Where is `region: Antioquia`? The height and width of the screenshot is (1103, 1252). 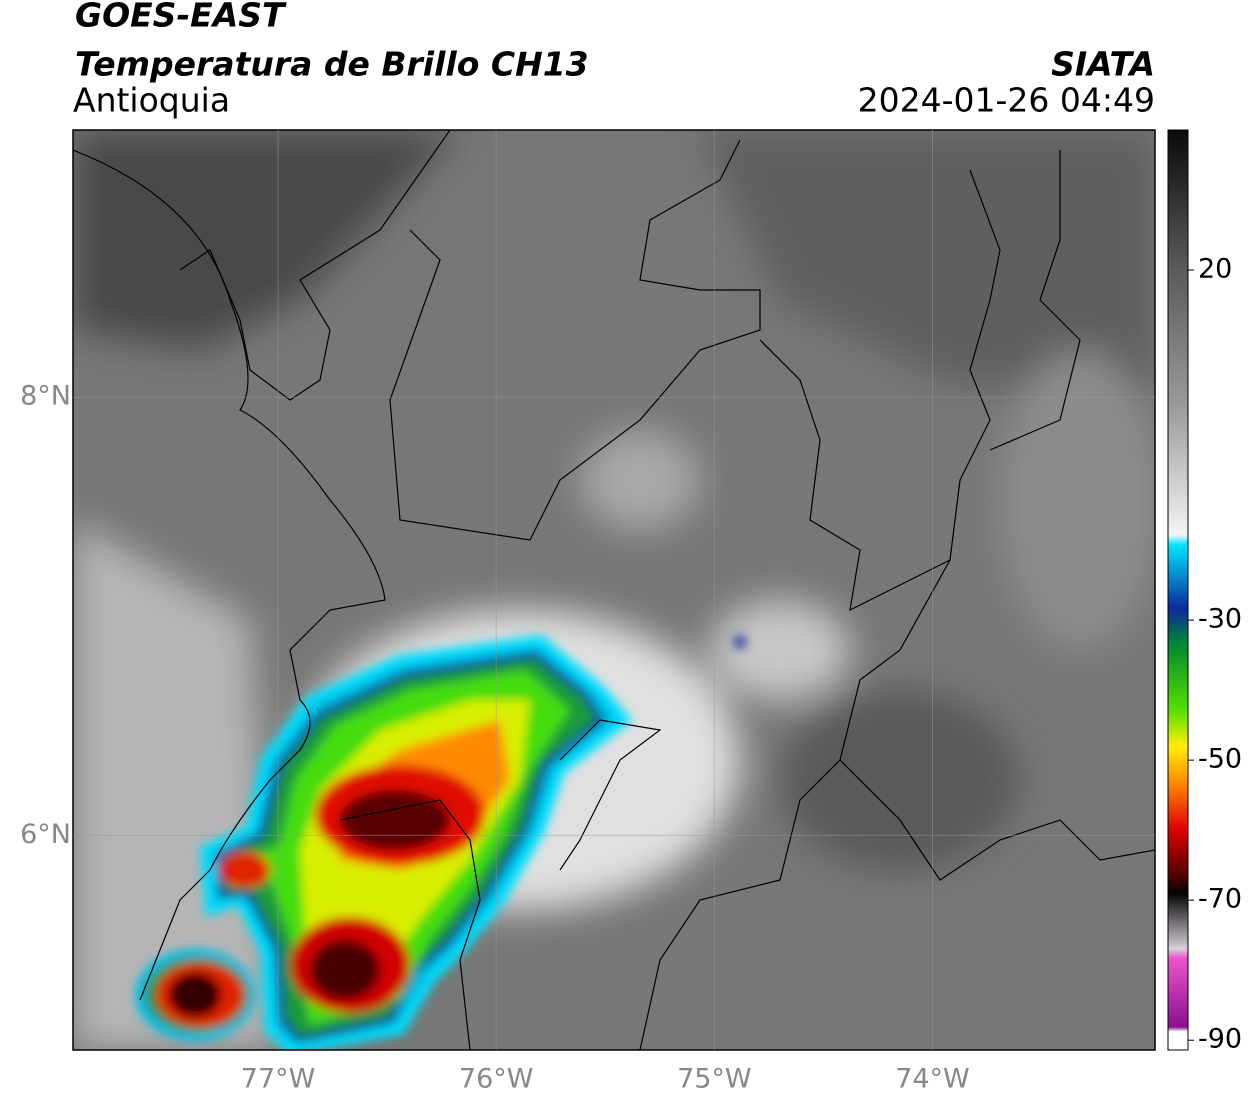 region: Antioquia is located at coordinates (151, 100).